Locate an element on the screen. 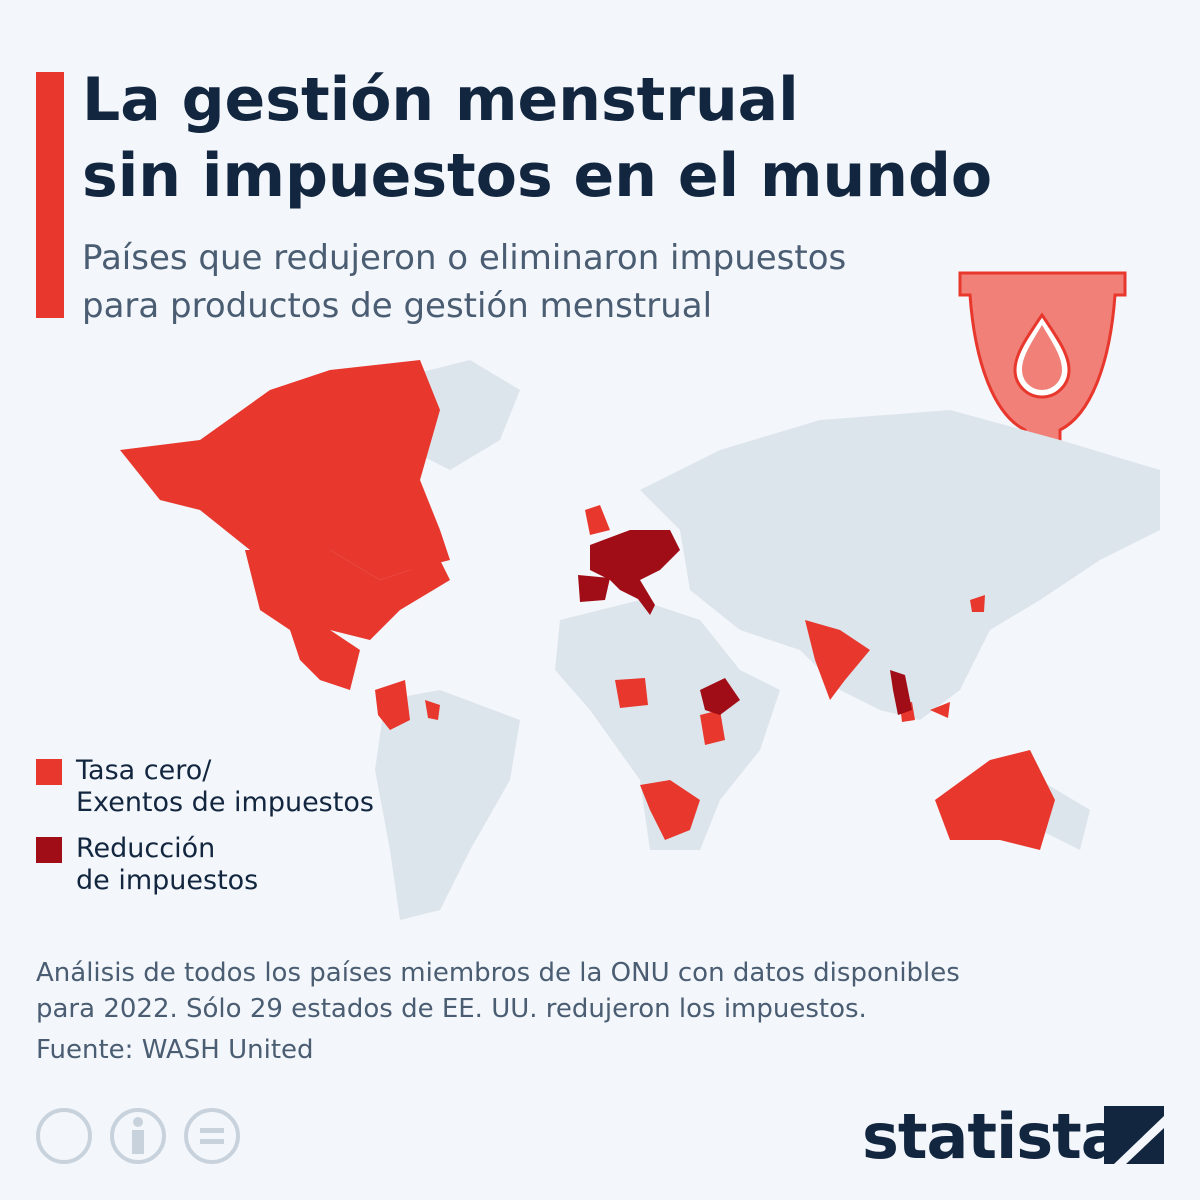 Image resolution: width=1200 pixels, height=1200 pixels. legend-item: Tasa cero/ Exentos de impuestos is located at coordinates (205, 787).